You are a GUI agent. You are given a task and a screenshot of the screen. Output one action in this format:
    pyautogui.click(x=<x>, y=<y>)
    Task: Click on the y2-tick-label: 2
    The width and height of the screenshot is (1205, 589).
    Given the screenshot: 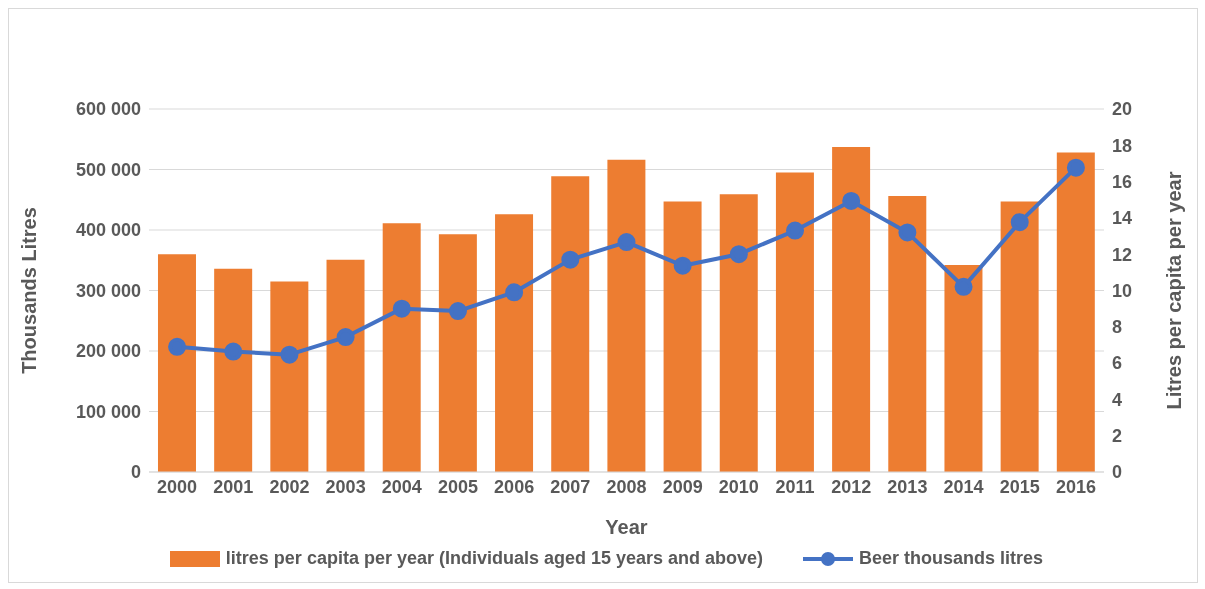 What is the action you would take?
    pyautogui.click(x=1117, y=436)
    